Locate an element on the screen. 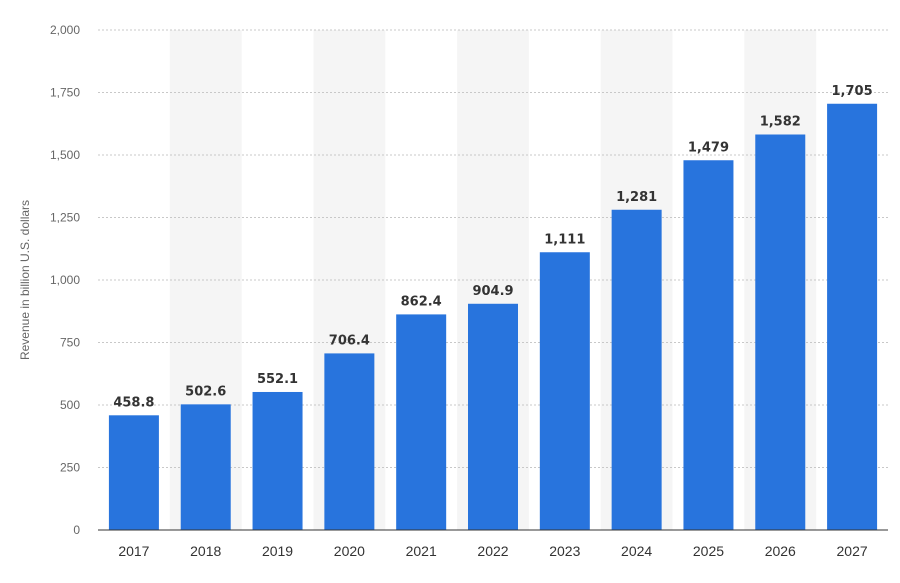 This screenshot has width=900, height=583. data-label: 502.6 is located at coordinates (205, 391).